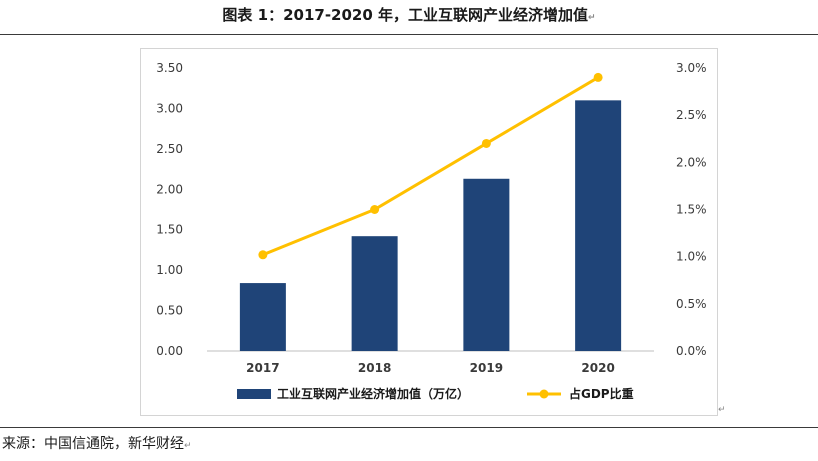 The height and width of the screenshot is (461, 818). I want to click on figure-caption: 图表 1：2017-2020 年，工业互联网产业经济增加值↵, so click(409, 15).